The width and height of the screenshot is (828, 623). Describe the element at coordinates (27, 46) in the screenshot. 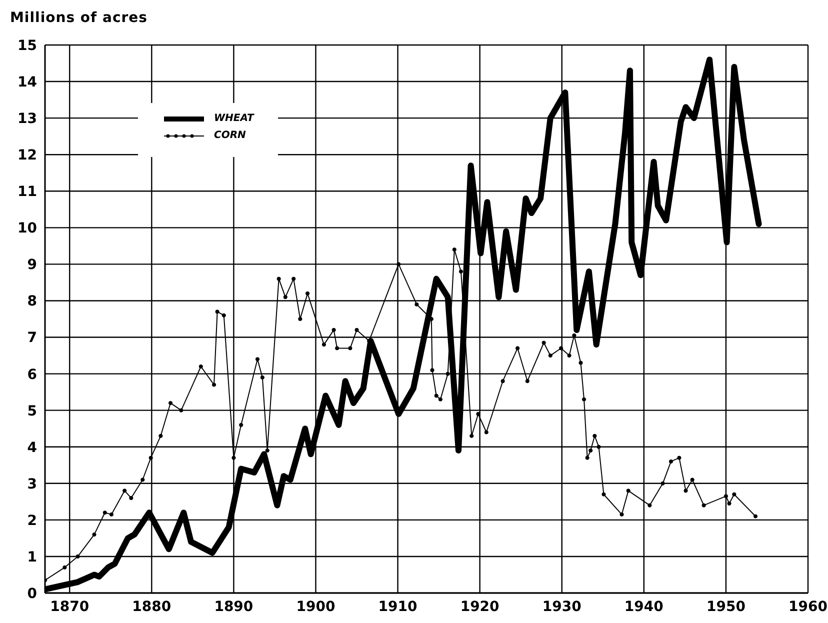

I see `y-tick-label: 15` at that location.